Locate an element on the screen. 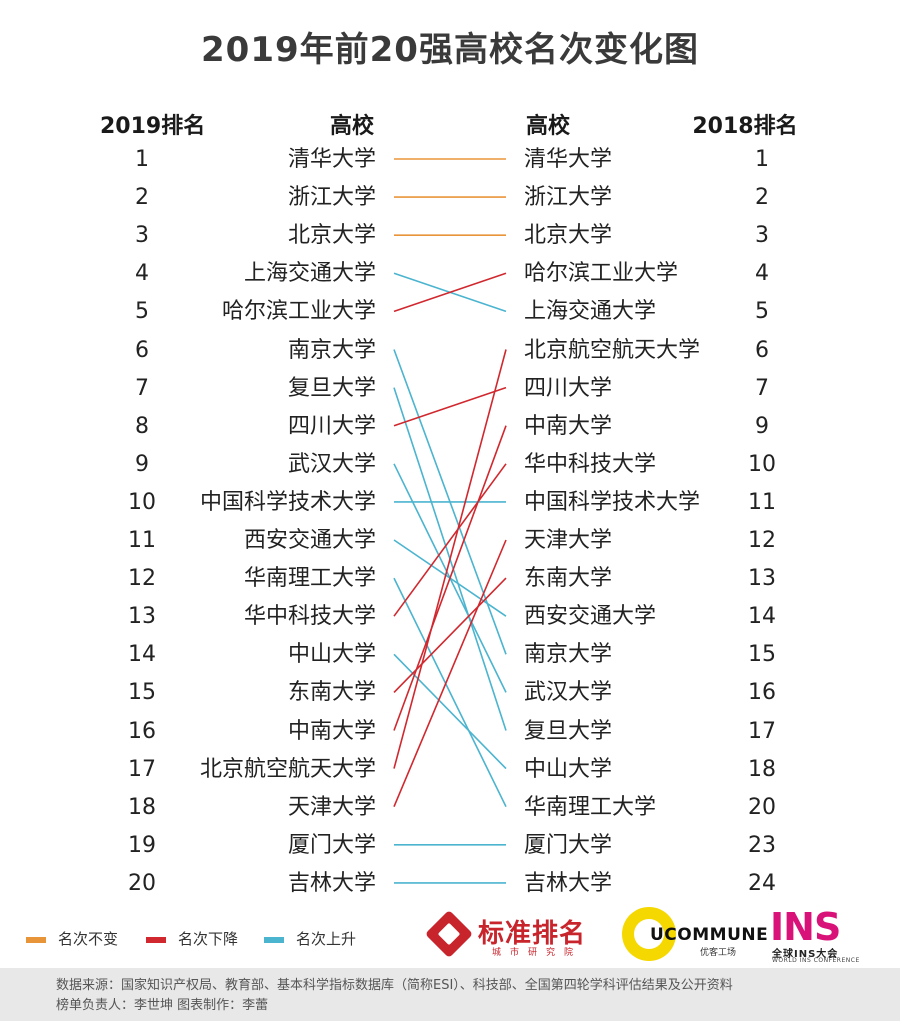  left-rank-6: 6 is located at coordinates (142, 350).